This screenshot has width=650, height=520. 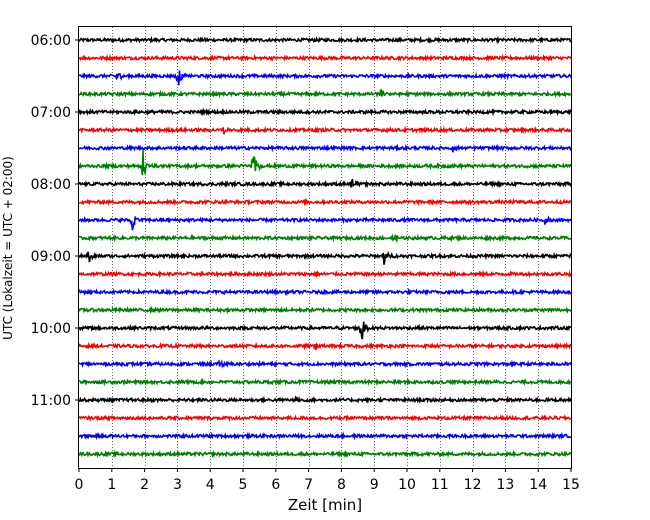 I want to click on x-tick-label: 9, so click(x=374, y=485).